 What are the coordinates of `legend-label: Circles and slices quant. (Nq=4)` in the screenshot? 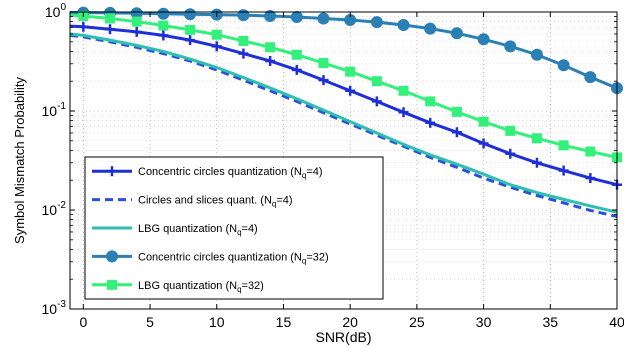 It's located at (215, 202).